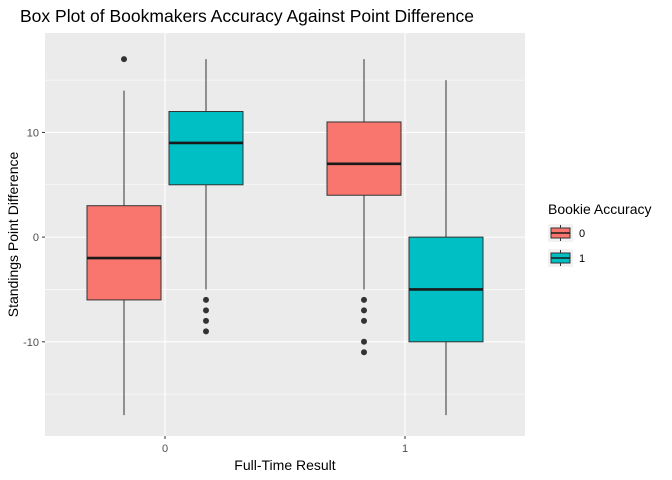 This screenshot has height=480, width=672. What do you see at coordinates (600, 234) in the screenshot?
I see `legend: Bookie Accuracy 0 1` at bounding box center [600, 234].